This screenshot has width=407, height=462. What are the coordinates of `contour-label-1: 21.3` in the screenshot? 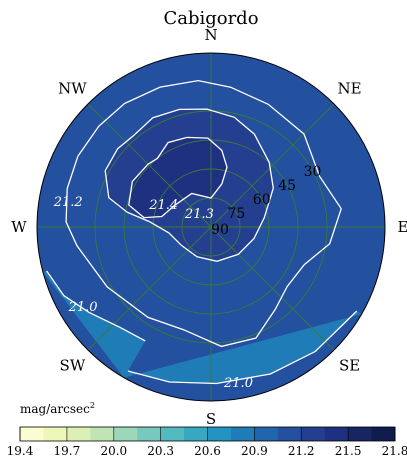 It's located at (199, 214).